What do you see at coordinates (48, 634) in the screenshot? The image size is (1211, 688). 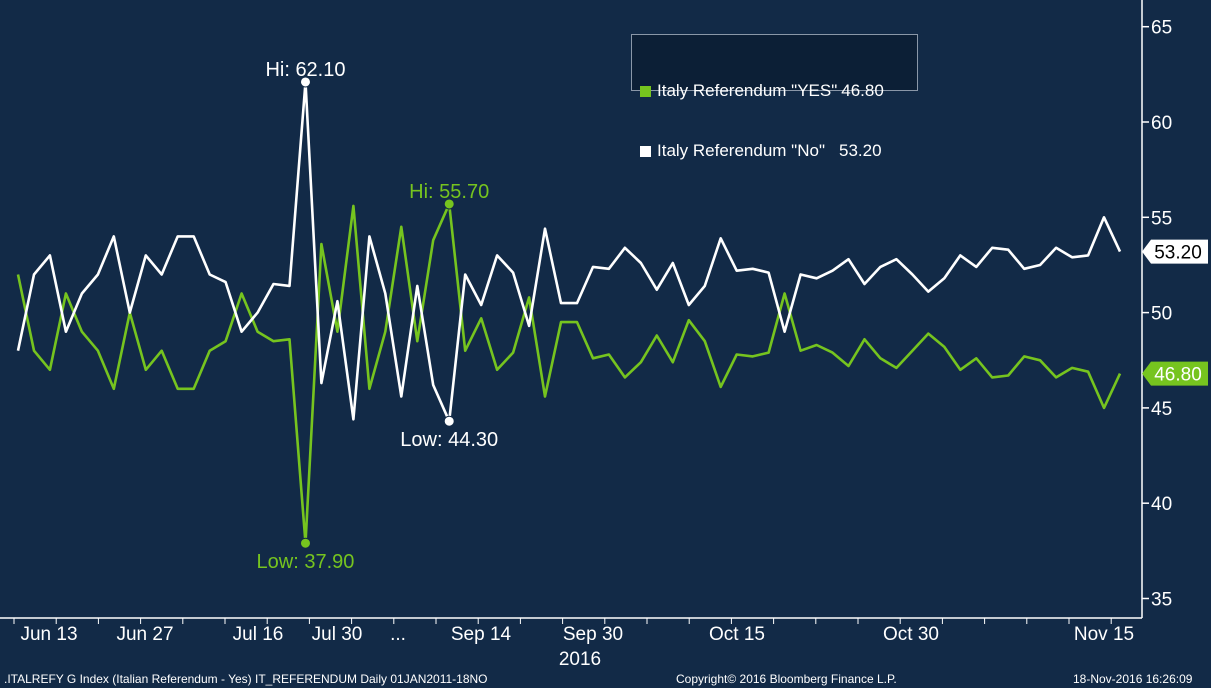 I see `x-tick-label: Jun 13` at bounding box center [48, 634].